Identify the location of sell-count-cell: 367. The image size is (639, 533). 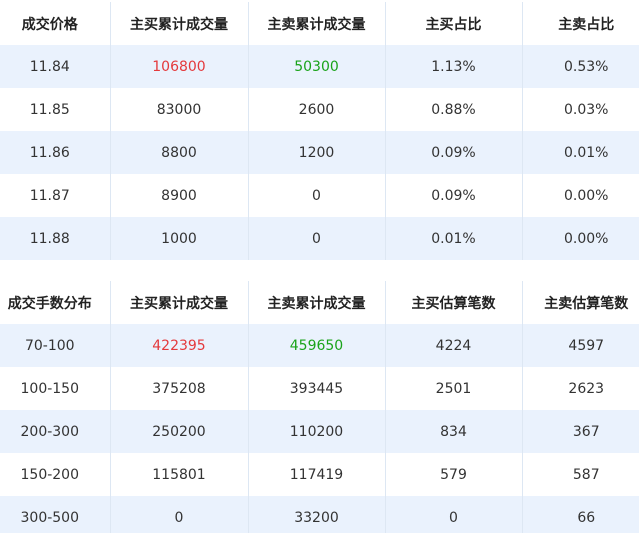
(580, 431).